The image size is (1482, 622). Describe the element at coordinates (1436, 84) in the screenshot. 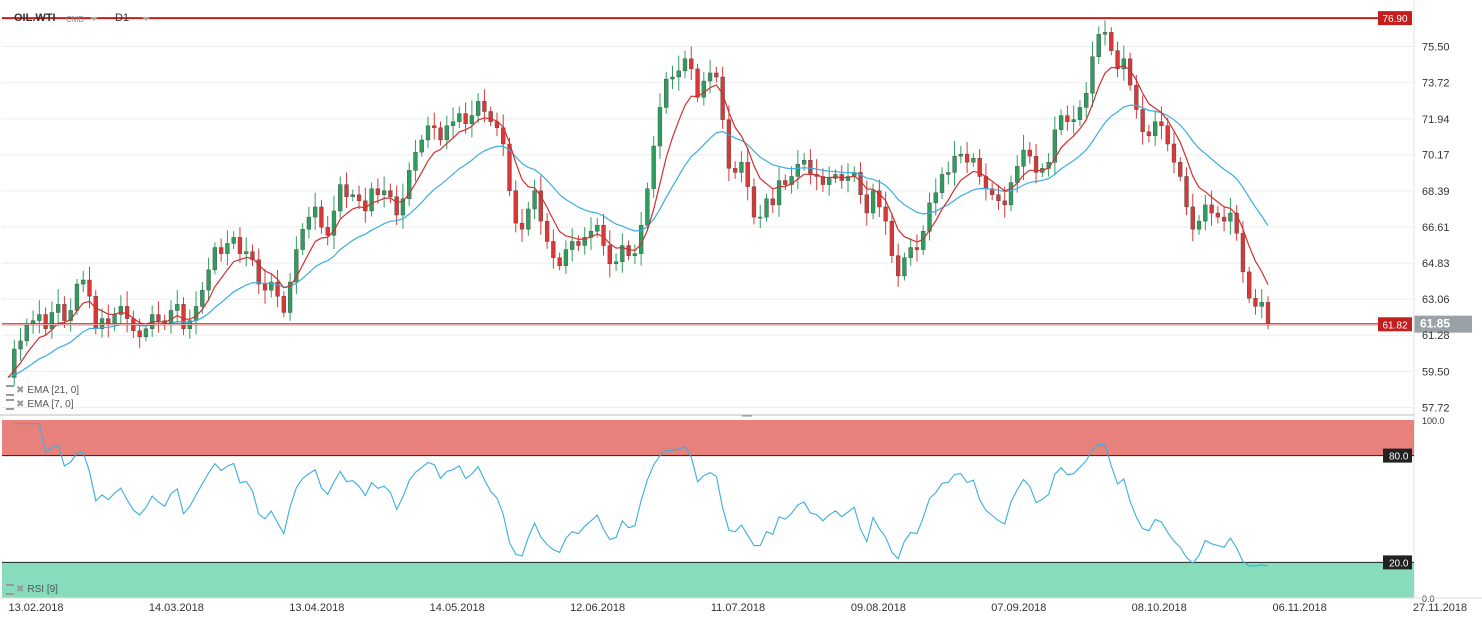

I see `price-tick-label: 73.72` at that location.